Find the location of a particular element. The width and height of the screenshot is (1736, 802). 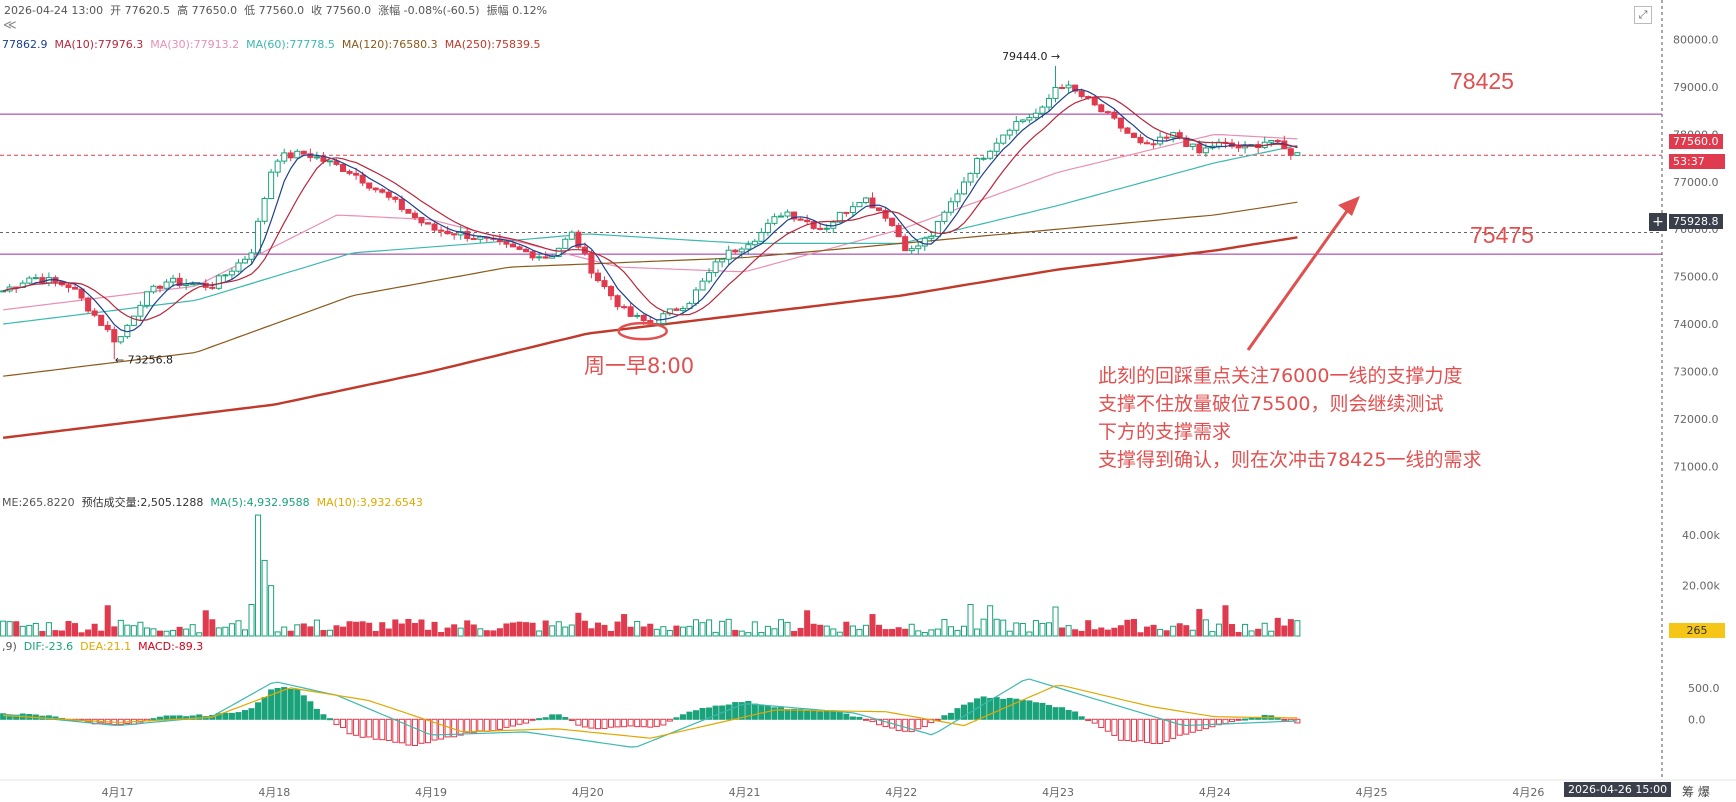

high-label: 高 is located at coordinates (183, 10).